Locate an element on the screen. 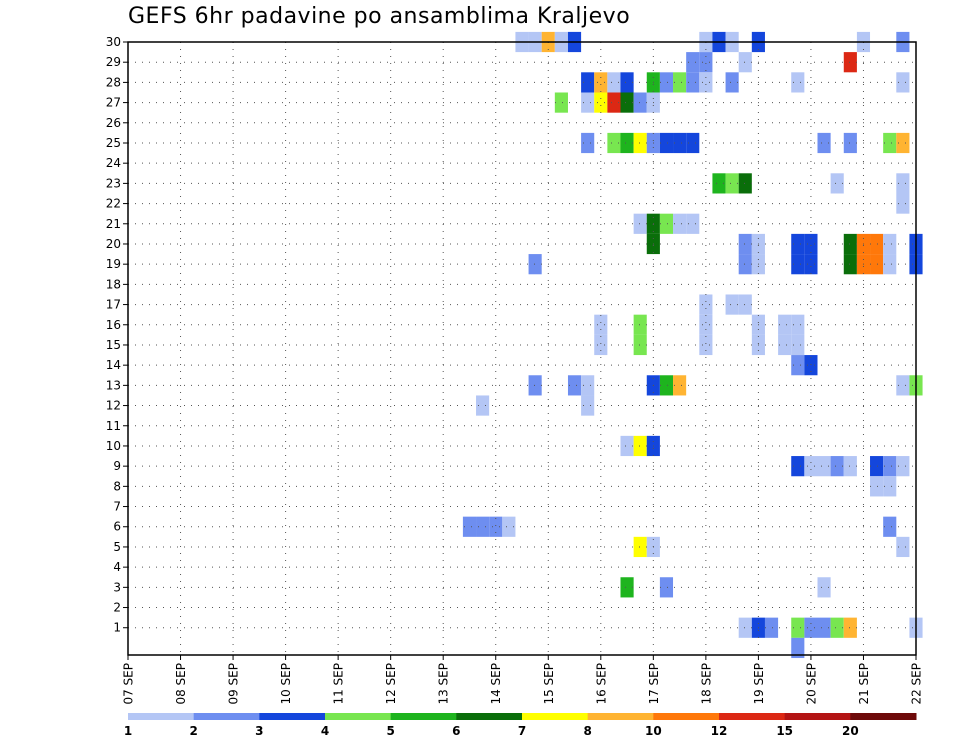 This screenshot has width=960, height=742. y-tick-label: 21 is located at coordinates (113, 224).